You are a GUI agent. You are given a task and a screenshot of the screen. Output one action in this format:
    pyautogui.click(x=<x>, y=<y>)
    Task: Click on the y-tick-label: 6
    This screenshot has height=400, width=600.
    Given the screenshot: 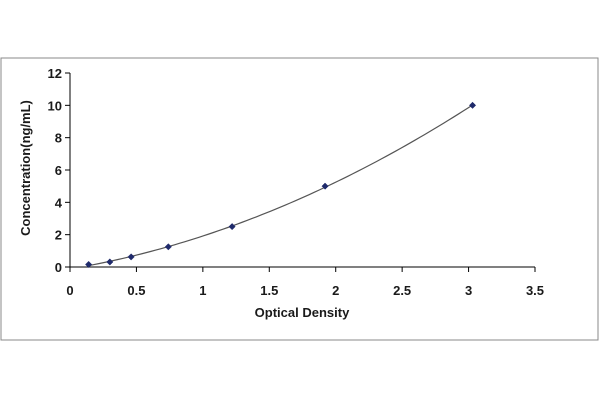 What is the action you would take?
    pyautogui.click(x=58, y=170)
    